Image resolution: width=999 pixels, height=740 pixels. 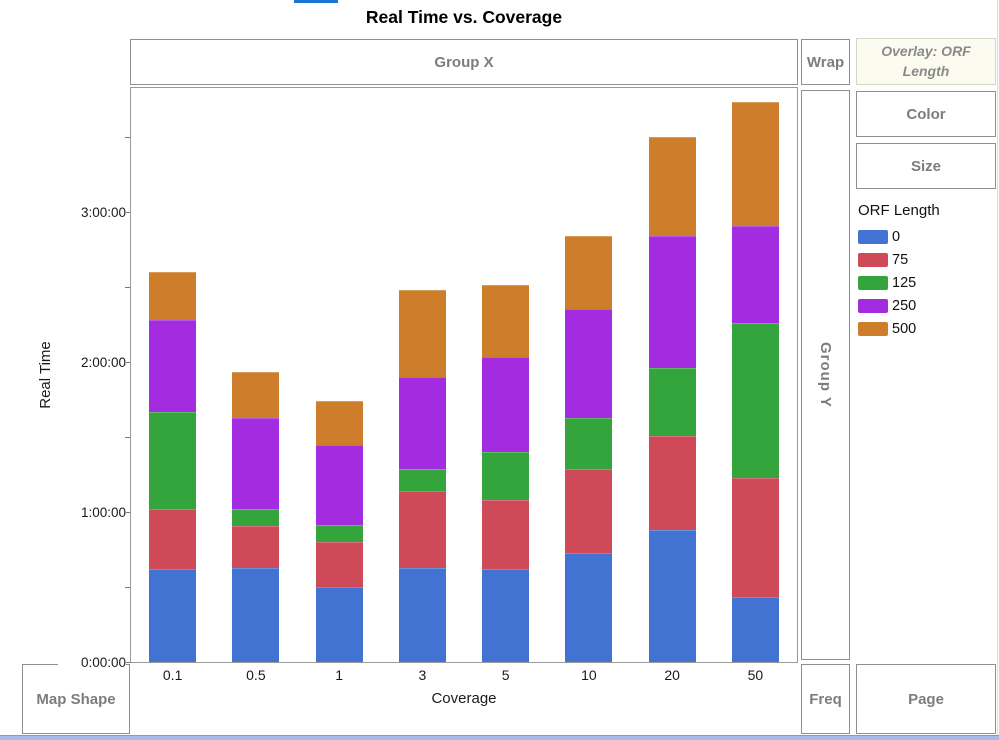 I want to click on bar-segment-x20-orf0, so click(x=672, y=596).